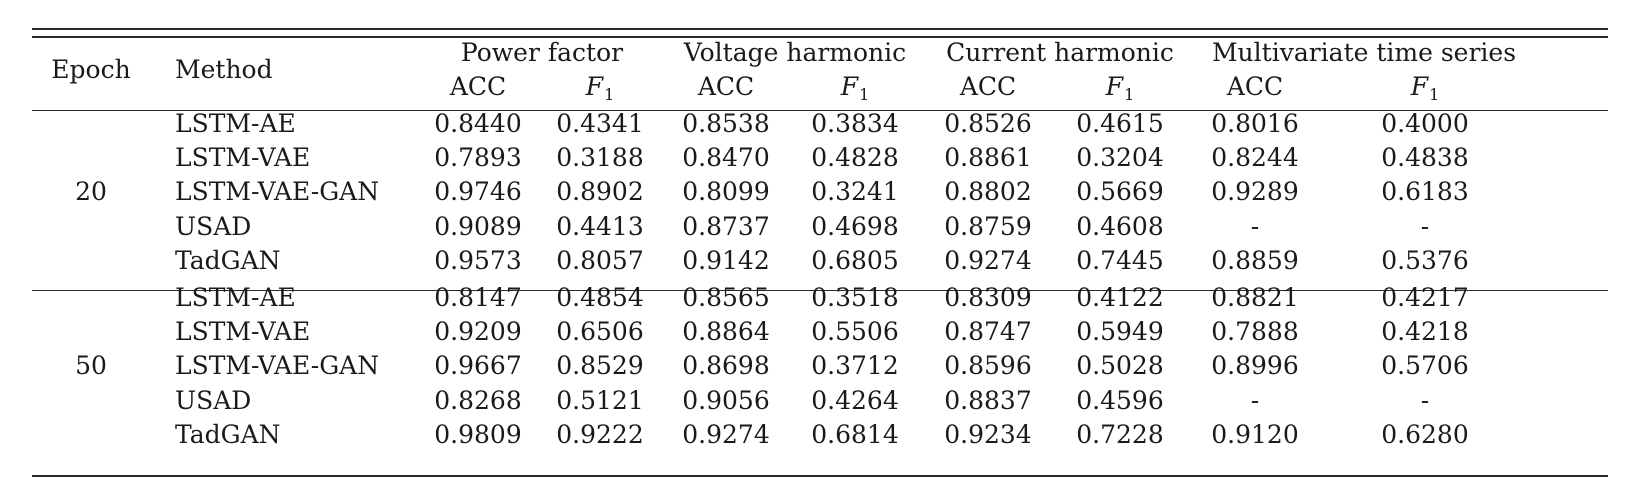  What do you see at coordinates (1120, 123) in the screenshot?
I see `value-cell: 0.4615` at bounding box center [1120, 123].